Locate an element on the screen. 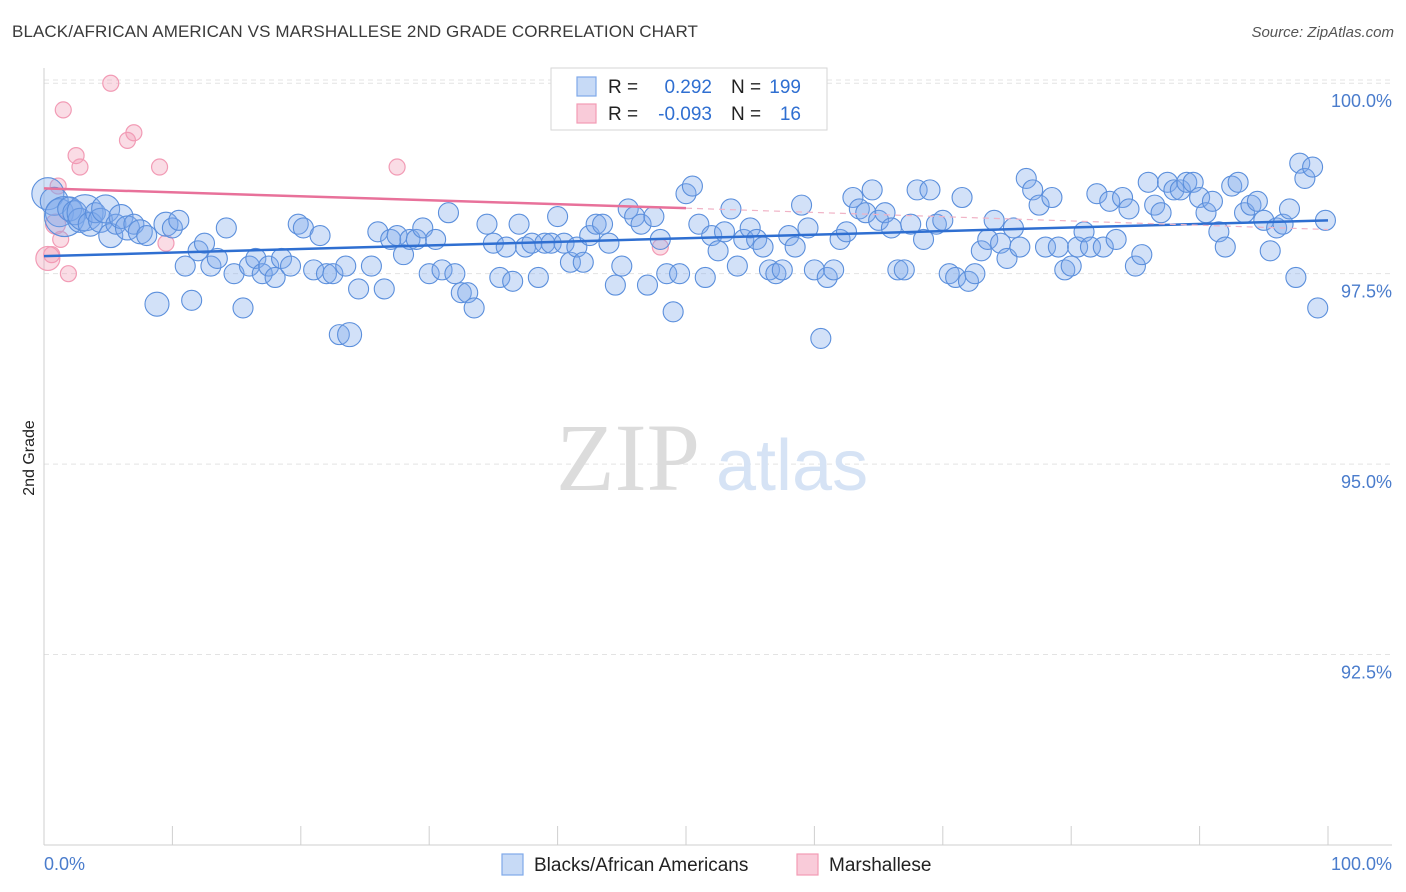 This screenshot has width=1406, height=892. watermark-atlas: atlas is located at coordinates (792, 466).